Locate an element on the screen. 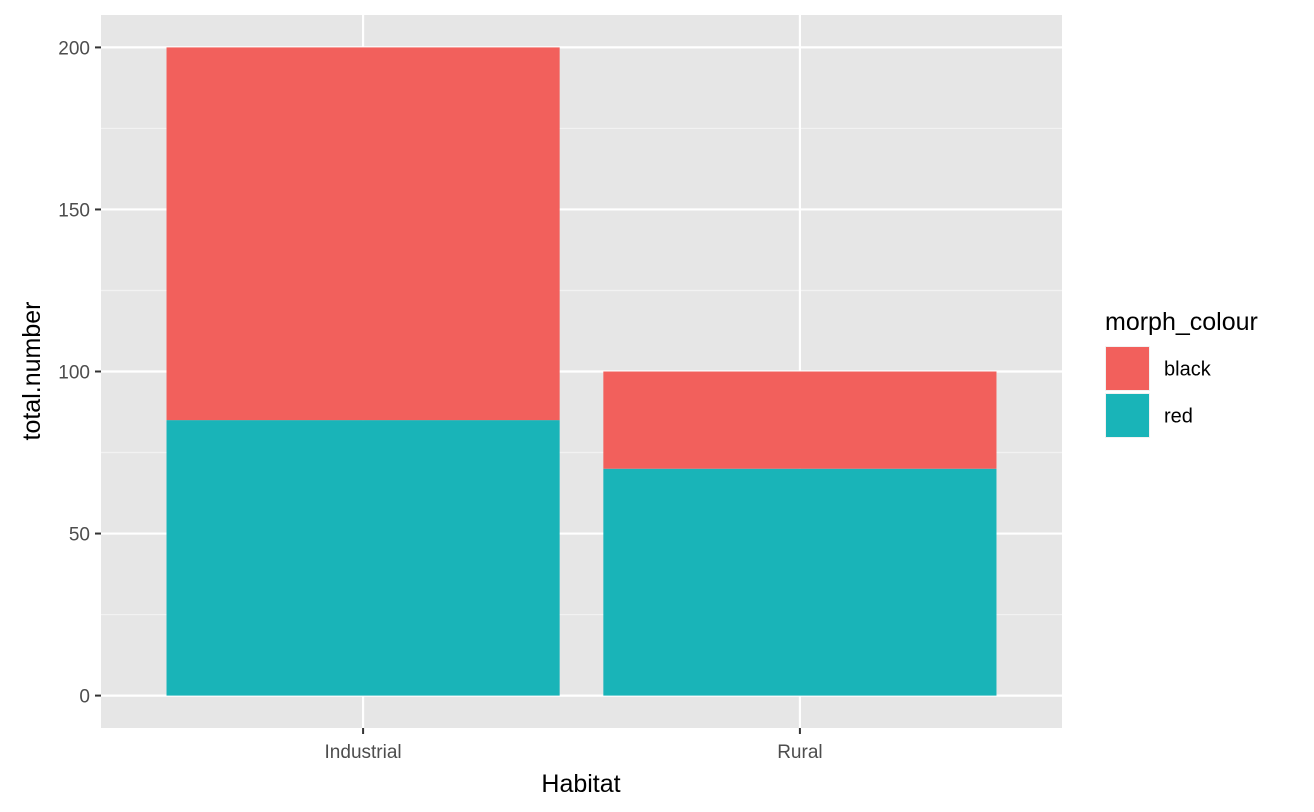 This screenshot has width=1314, height=812. legend-label-red: red is located at coordinates (1178, 417).